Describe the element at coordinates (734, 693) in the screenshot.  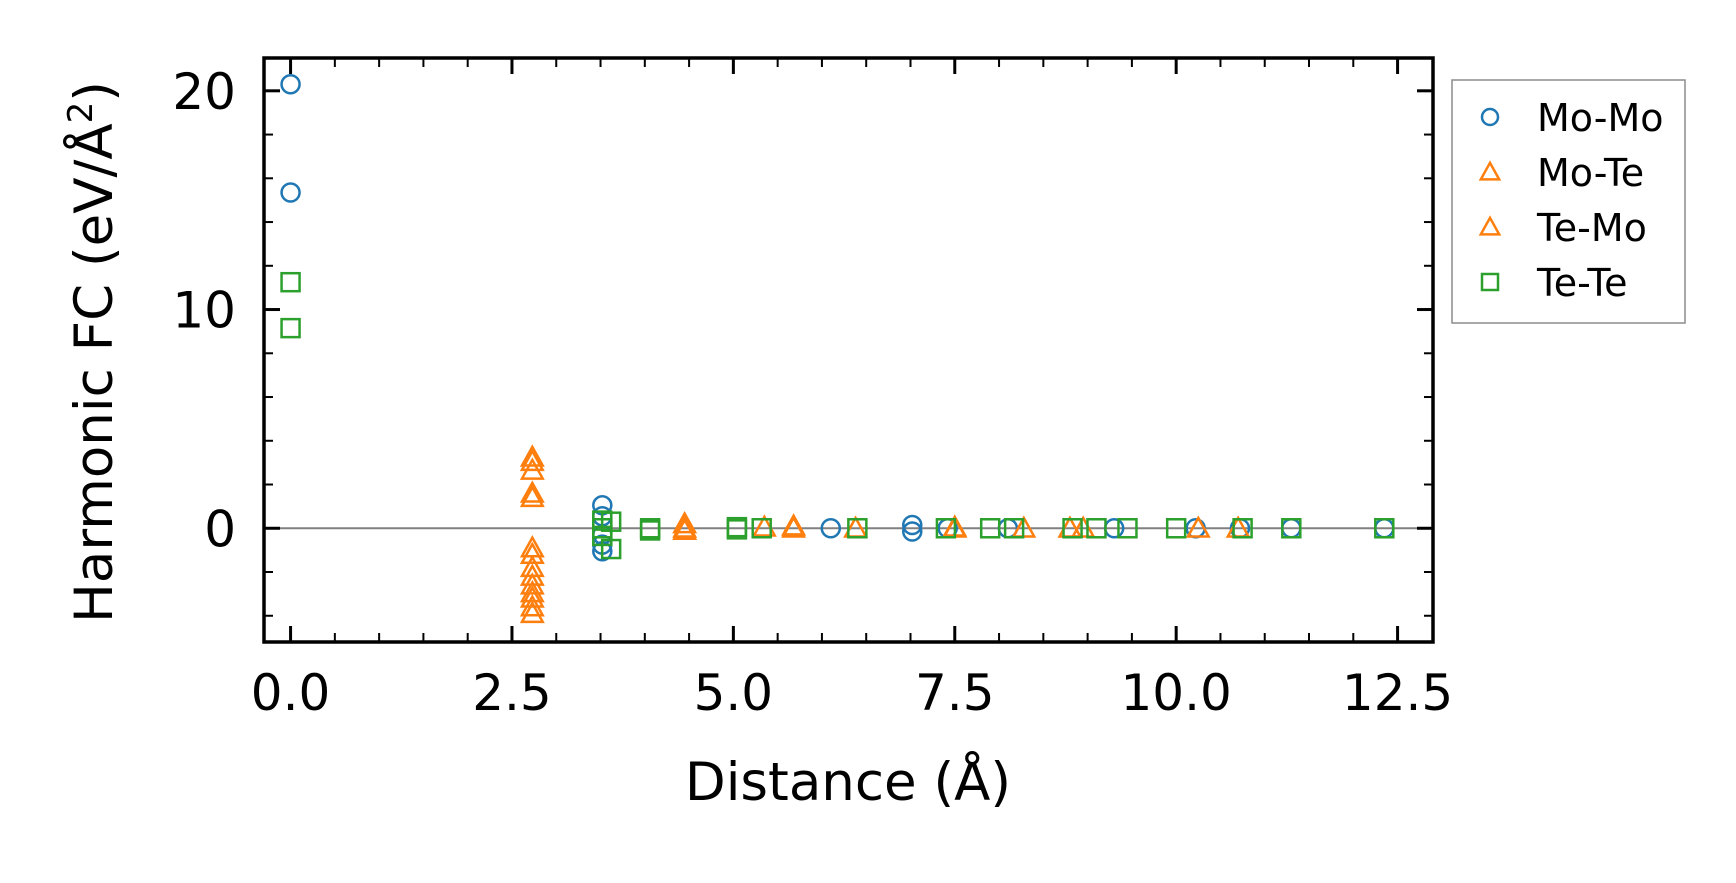
I see `x-tick-label: 5.0` at that location.